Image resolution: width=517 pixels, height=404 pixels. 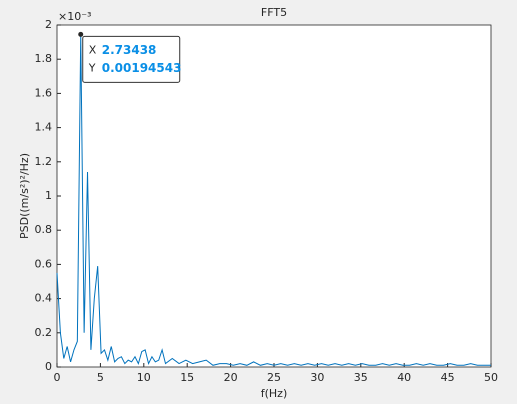 I want to click on datatip-y-value: 0.00194543, so click(x=142, y=68).